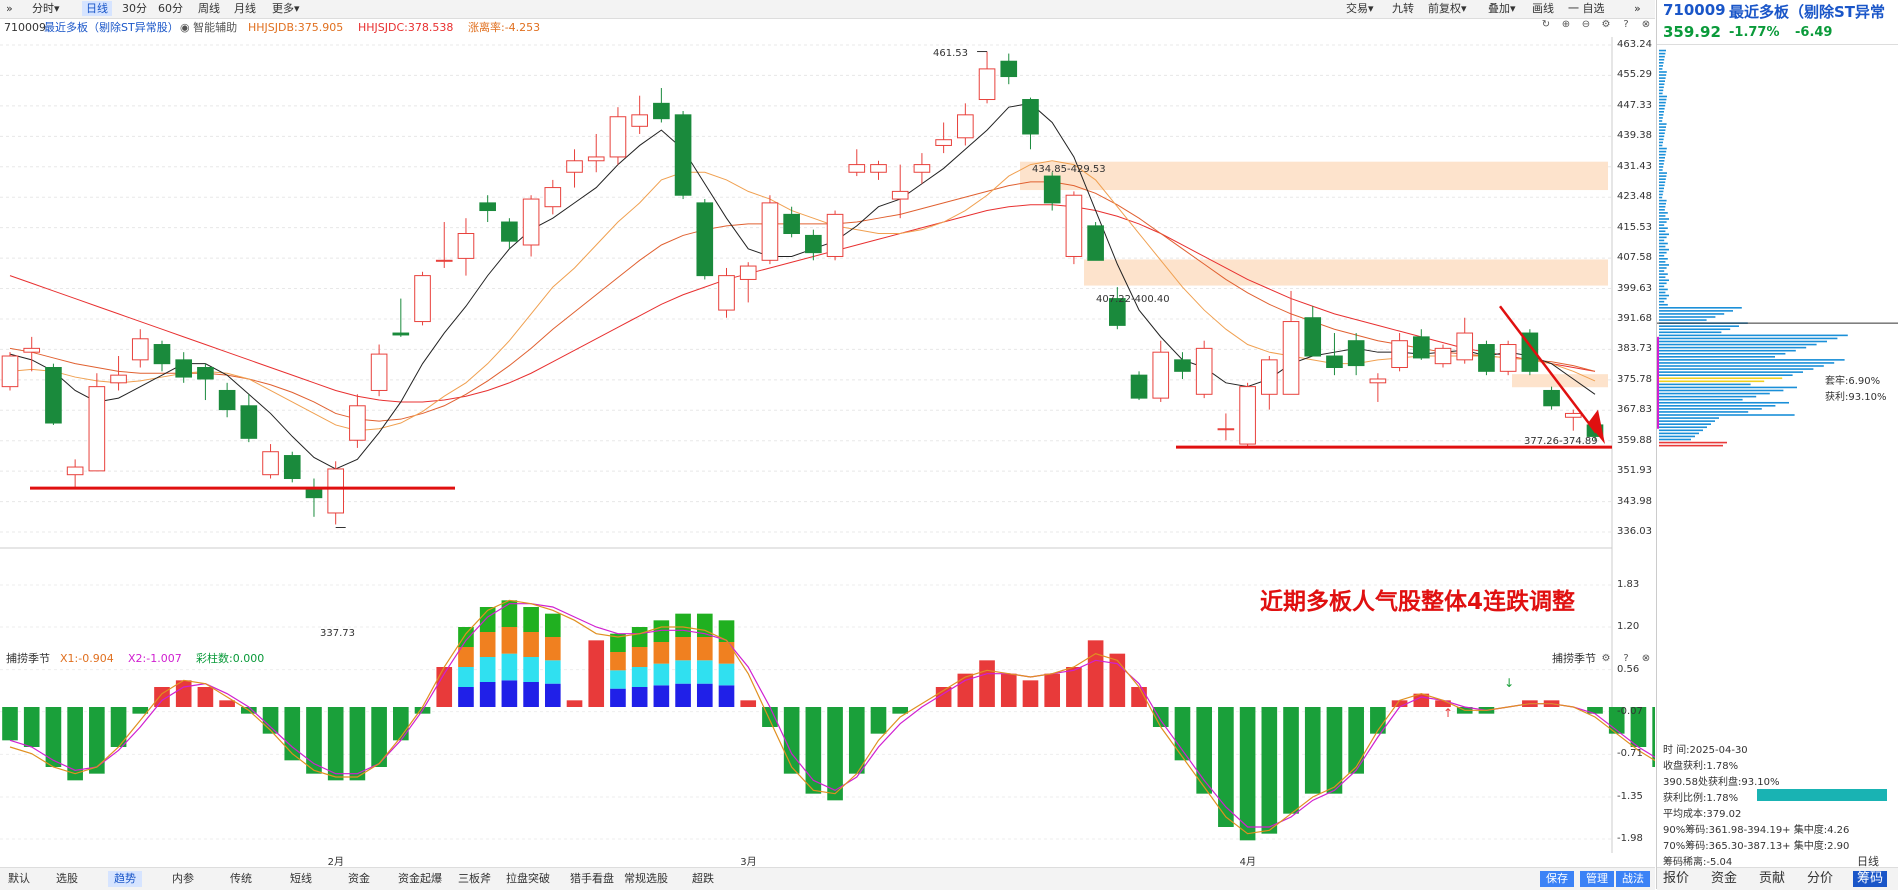 The width and height of the screenshot is (1898, 890). Describe the element at coordinates (420, 878) in the screenshot. I see `tab-capital-burst: 资金起爆` at that location.